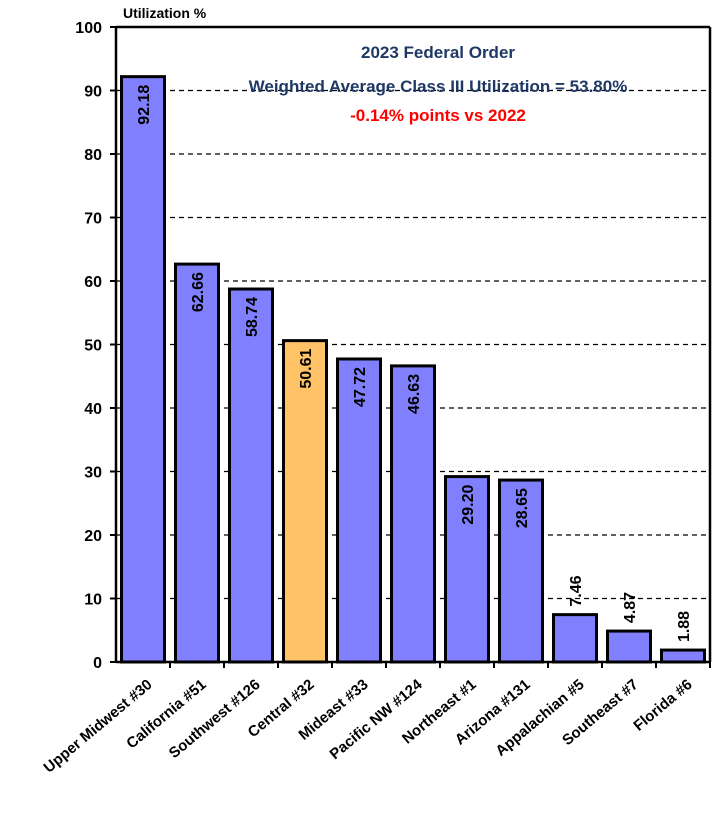  Describe the element at coordinates (468, 504) in the screenshot. I see `value-label: 29.20` at that location.